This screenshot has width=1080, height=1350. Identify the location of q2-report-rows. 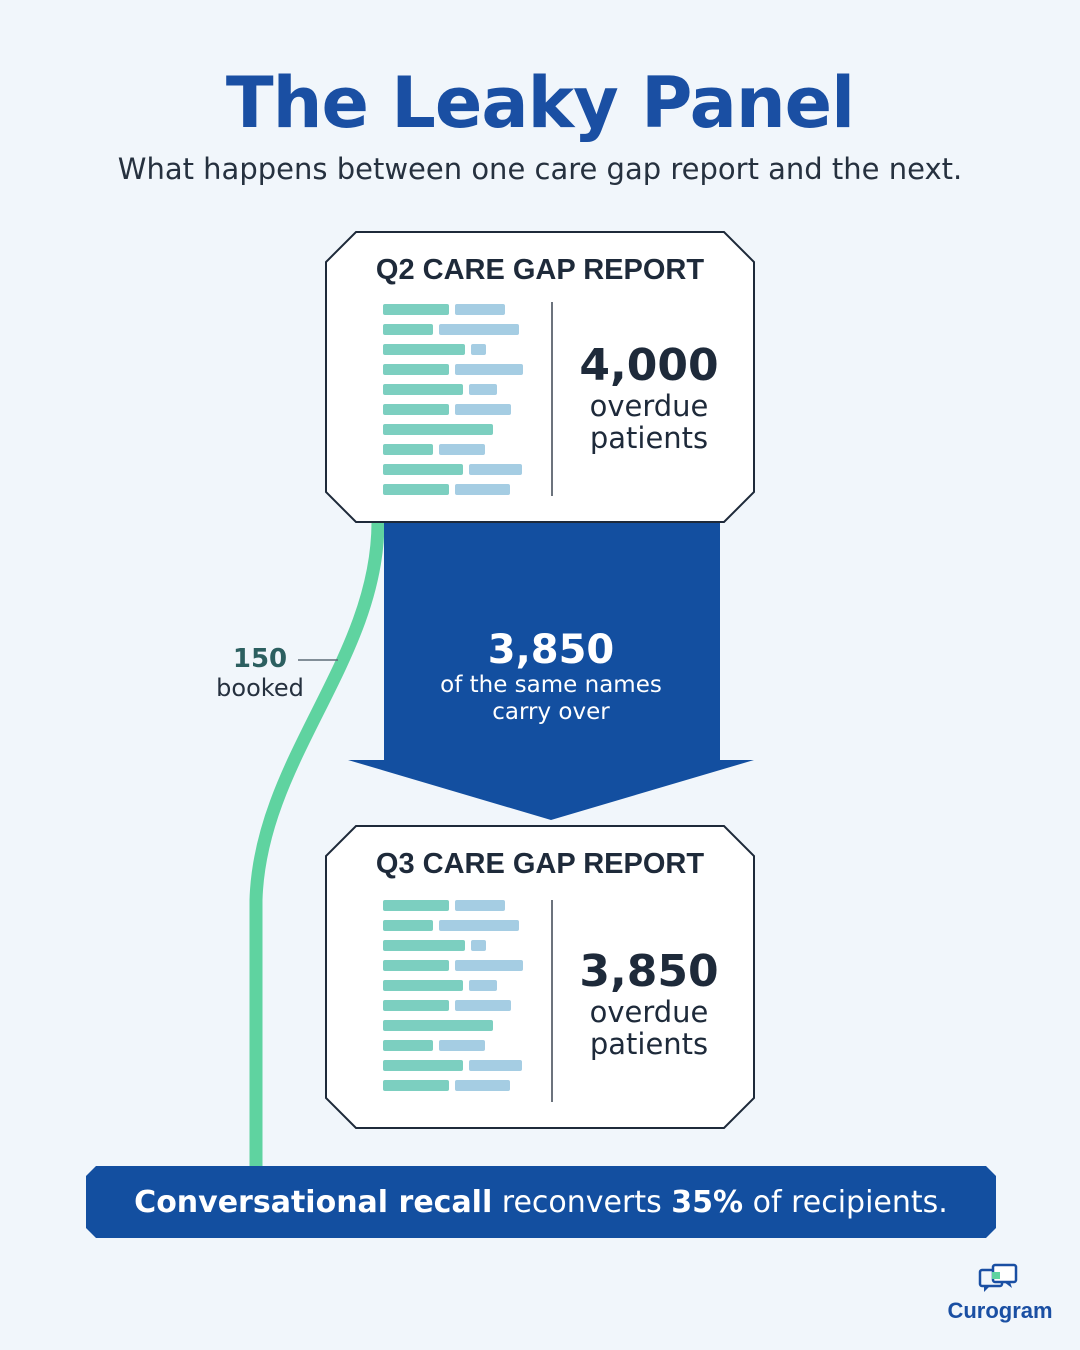
(453, 399).